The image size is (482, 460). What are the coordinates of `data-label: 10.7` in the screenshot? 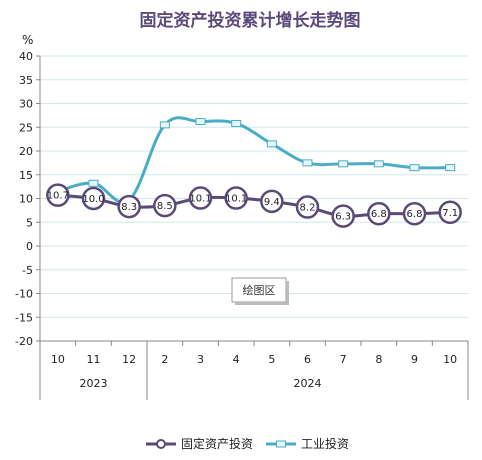 It's located at (58, 196).